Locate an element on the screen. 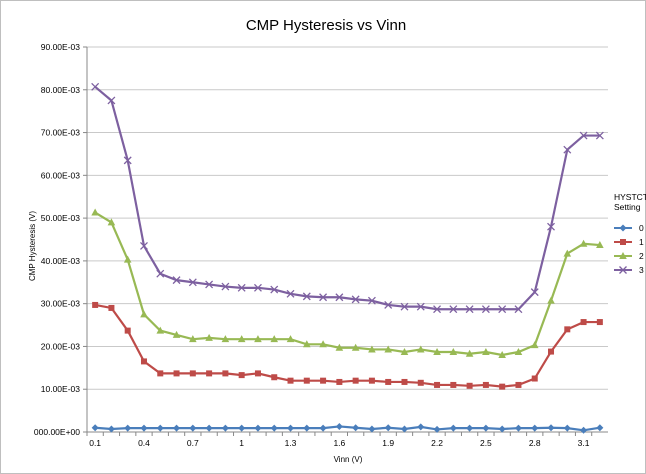  x-tick-label: 1 is located at coordinates (241, 443).